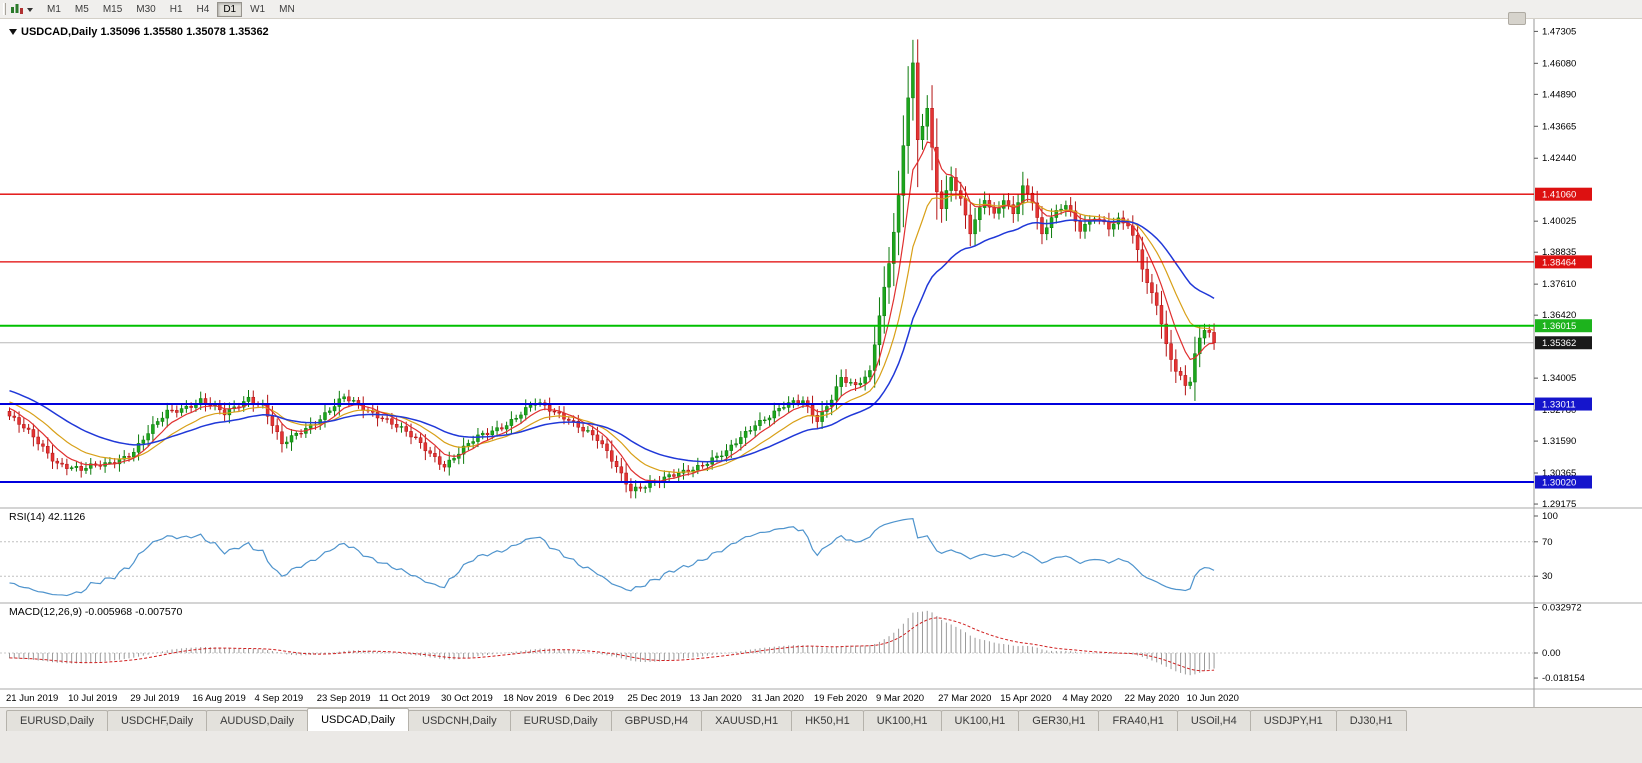 This screenshot has height=763, width=1642. Describe the element at coordinates (1087, 698) in the screenshot. I see `svg-text: 4 May 2020` at that location.